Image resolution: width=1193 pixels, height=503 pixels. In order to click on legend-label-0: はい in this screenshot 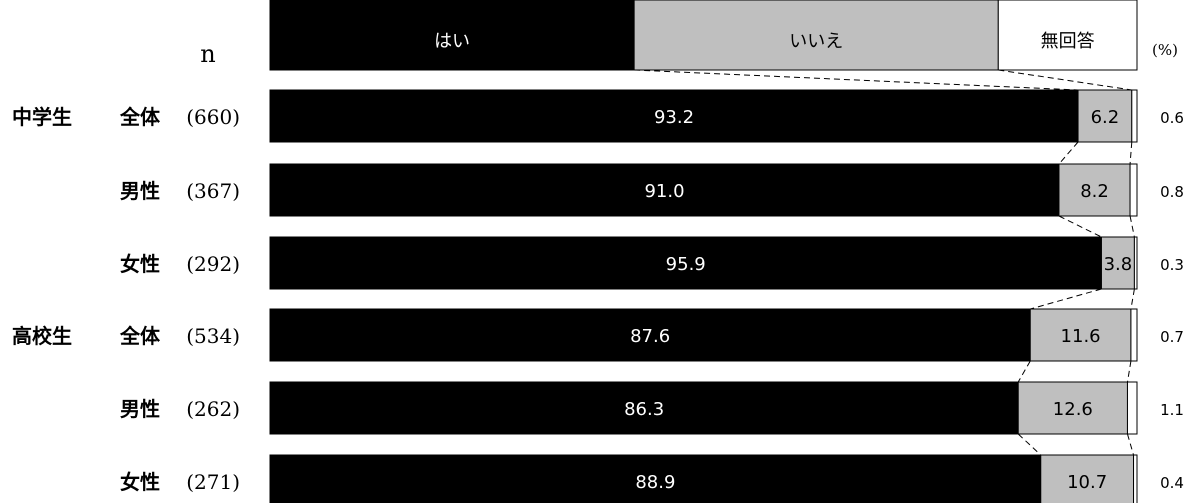, I will do `click(452, 41)`.